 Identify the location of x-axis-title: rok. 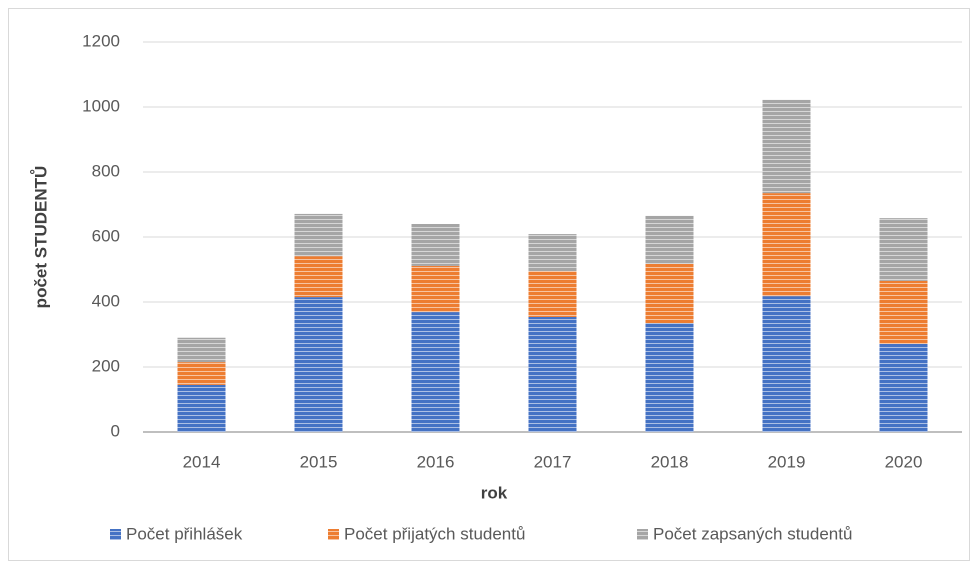
(494, 492).